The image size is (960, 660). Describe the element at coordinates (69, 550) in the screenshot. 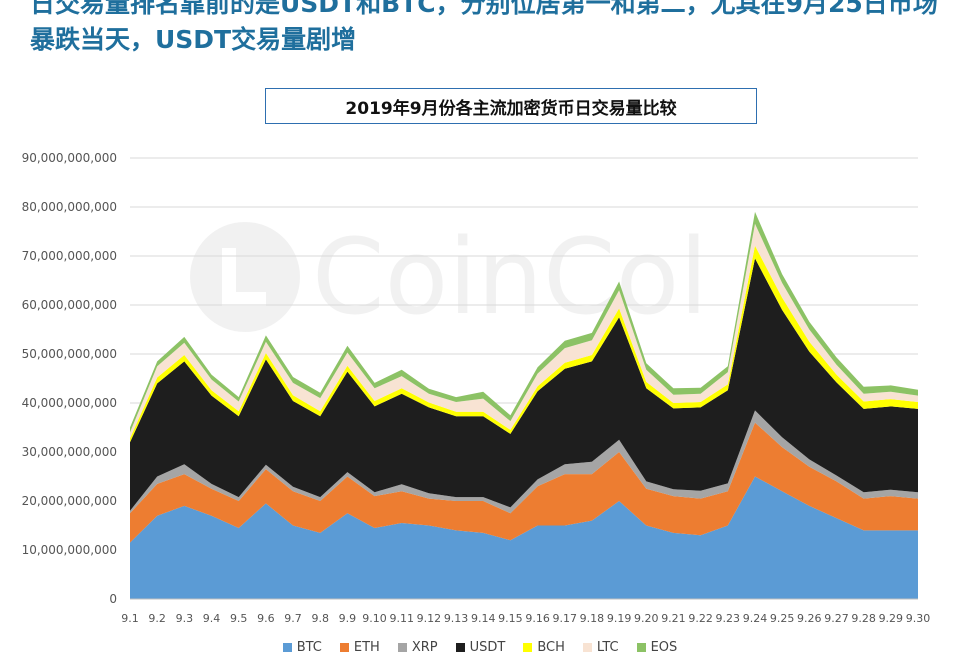

I see `y-tick-label: 10,000,000,000` at that location.